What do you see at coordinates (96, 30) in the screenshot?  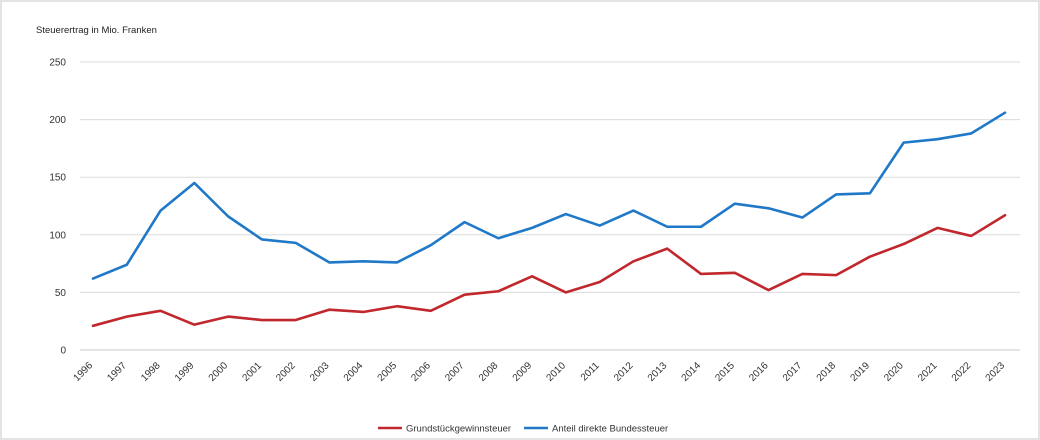 I see `y-axis-label: Steuerertrag in Mio. Franken` at bounding box center [96, 30].